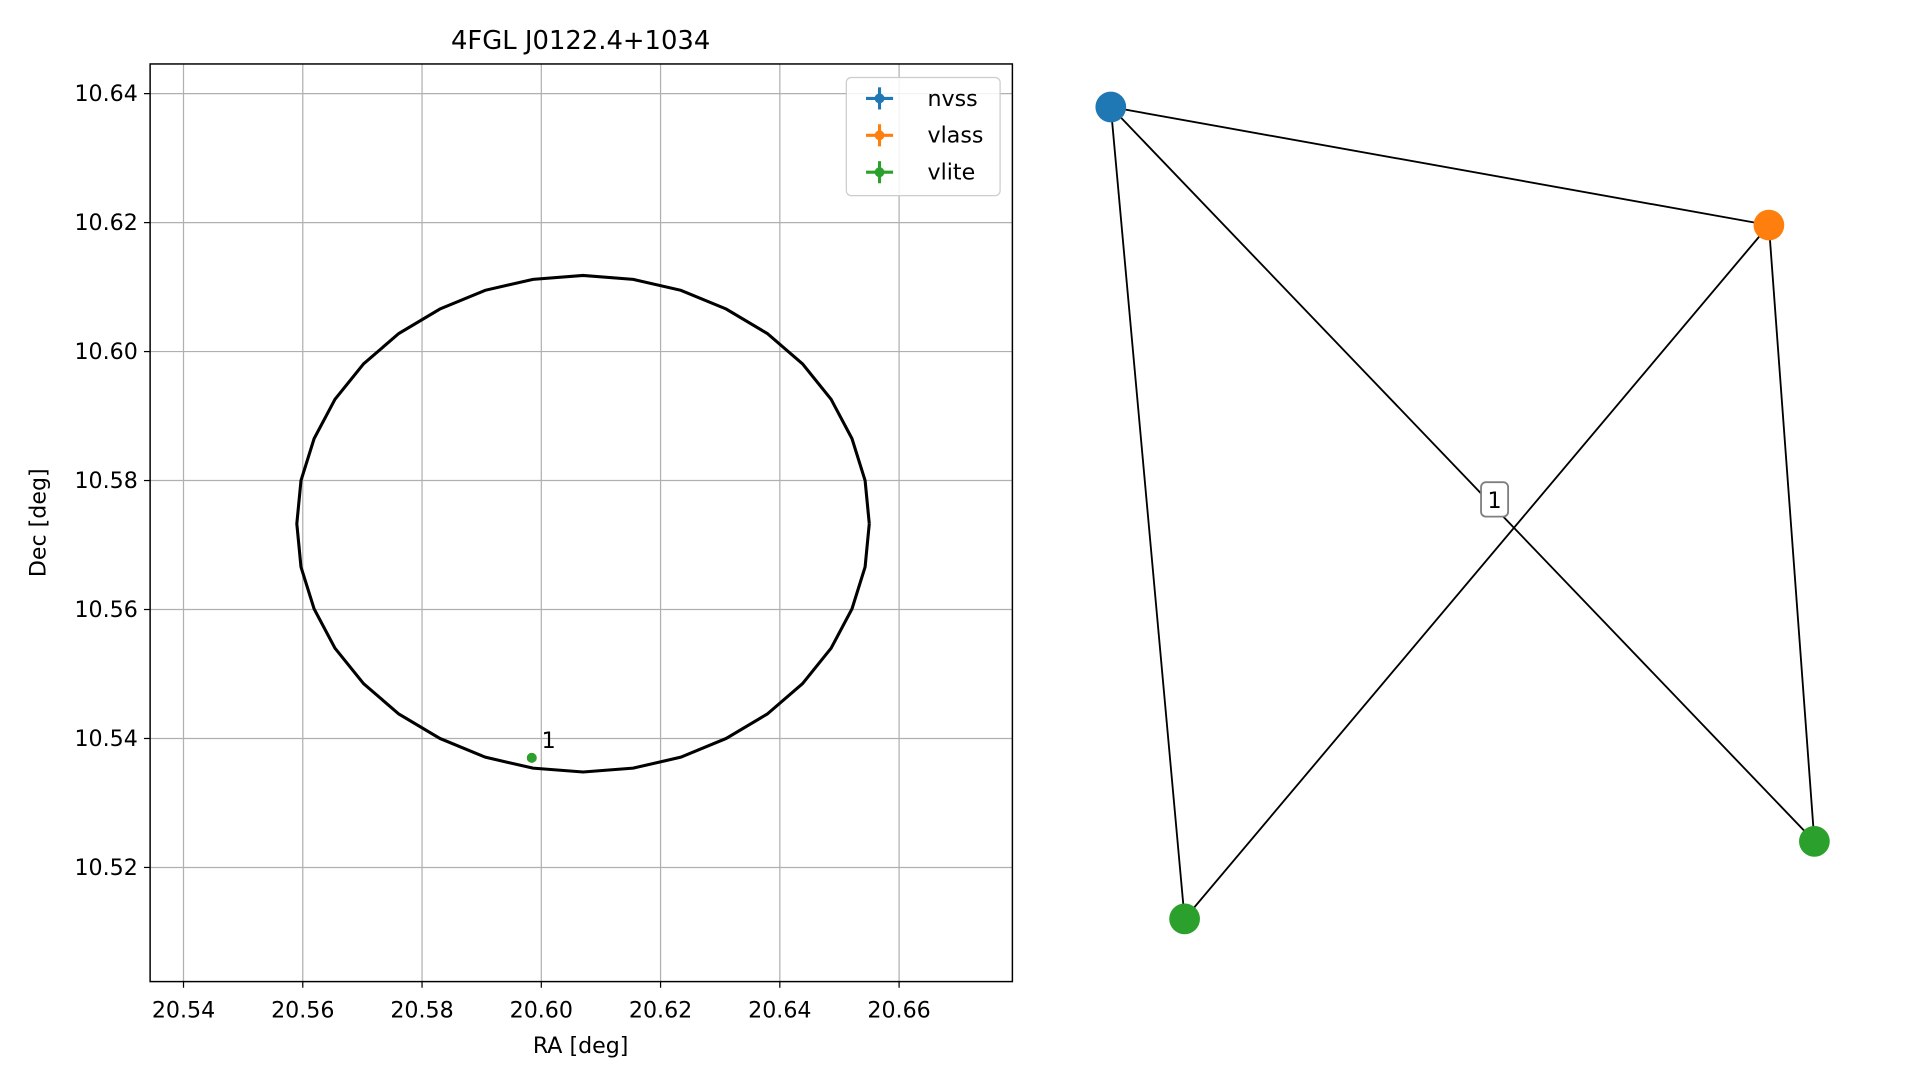 The width and height of the screenshot is (1919, 1084). What do you see at coordinates (105, 94) in the screenshot?
I see `y-tick-label: 10.64` at bounding box center [105, 94].